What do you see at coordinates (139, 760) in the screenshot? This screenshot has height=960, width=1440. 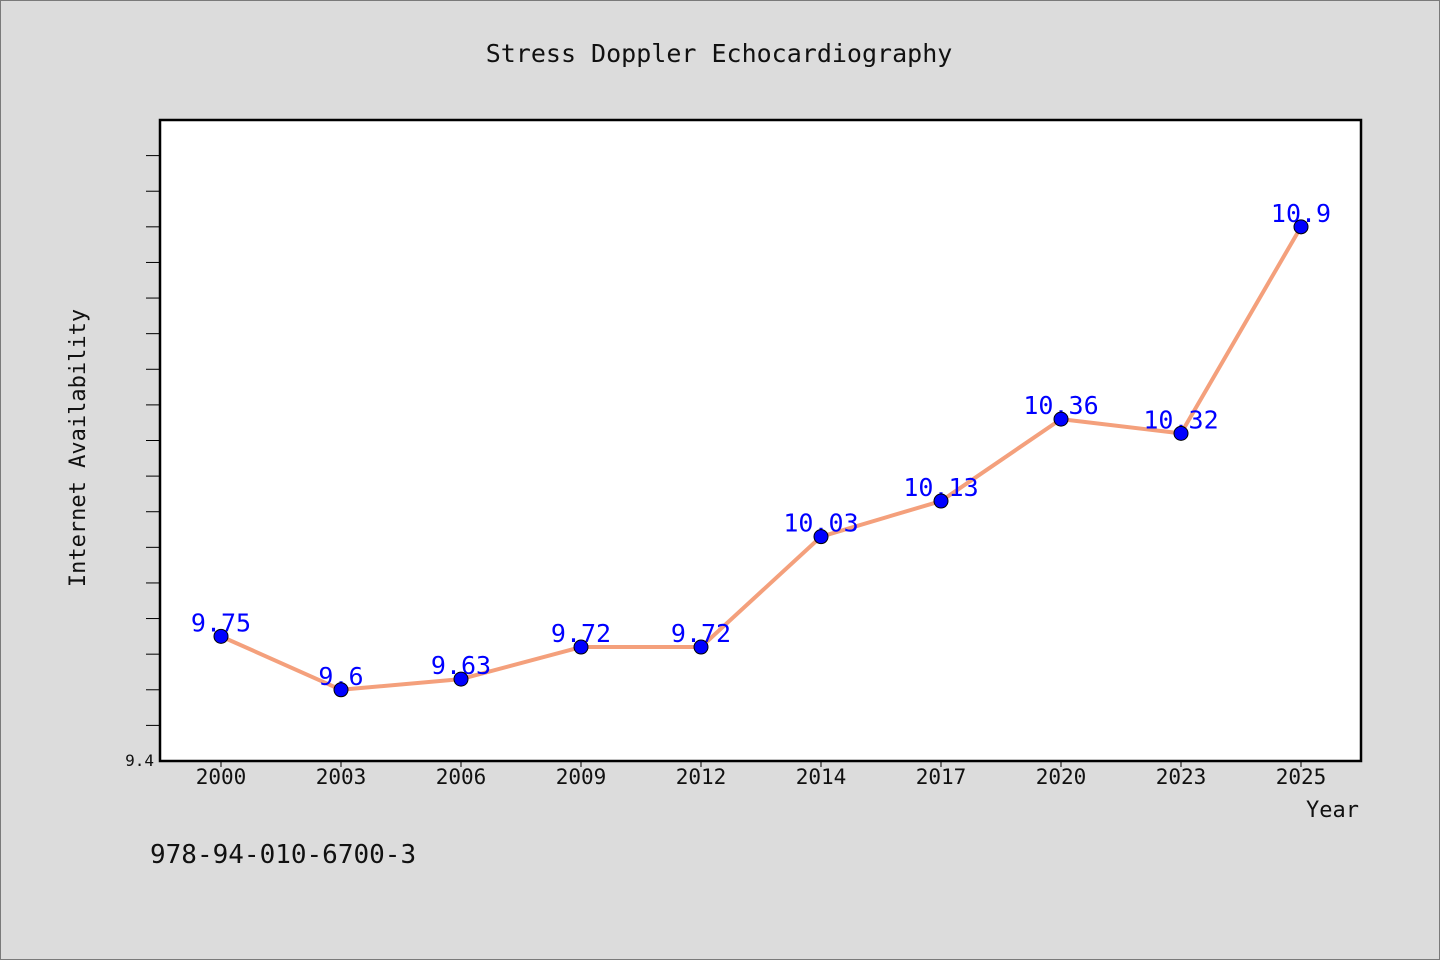 I see `y-tick-label: 9.4` at bounding box center [139, 760].